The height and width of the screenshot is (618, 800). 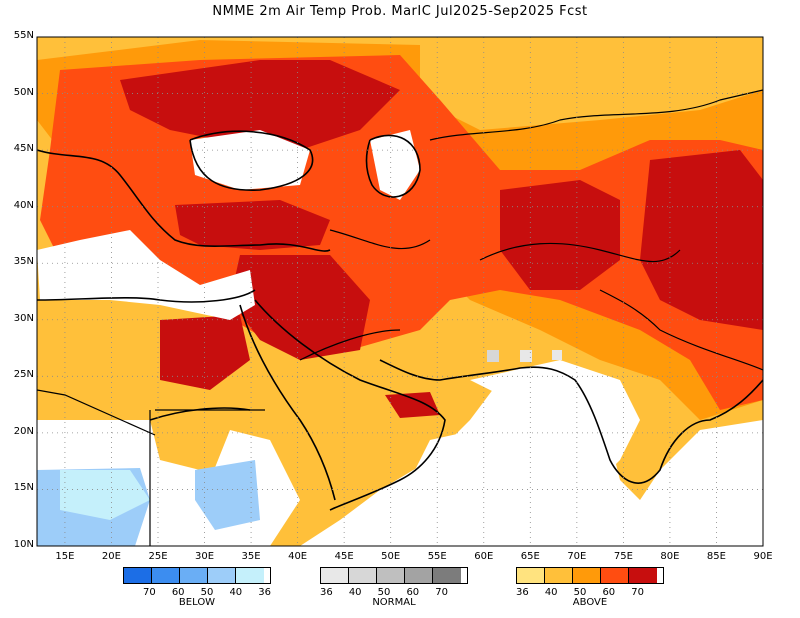 What do you see at coordinates (298, 556) in the screenshot?
I see `lon-label: 40E` at bounding box center [298, 556].